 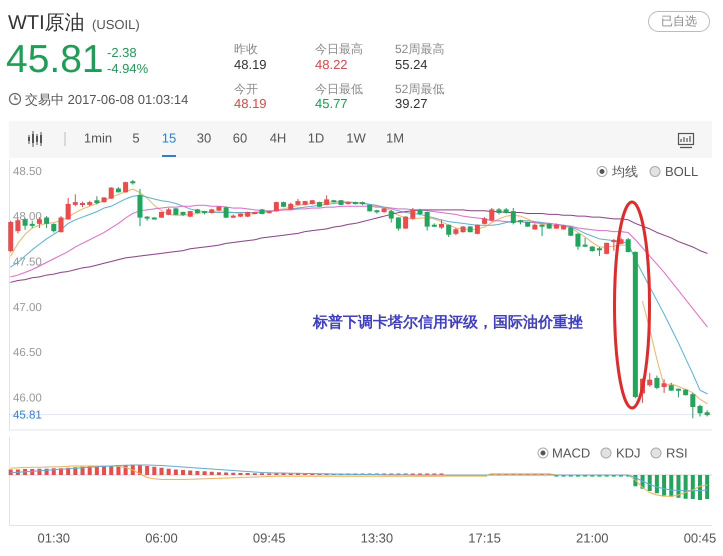 I want to click on y-tick-label: 47.00, so click(x=27, y=308).